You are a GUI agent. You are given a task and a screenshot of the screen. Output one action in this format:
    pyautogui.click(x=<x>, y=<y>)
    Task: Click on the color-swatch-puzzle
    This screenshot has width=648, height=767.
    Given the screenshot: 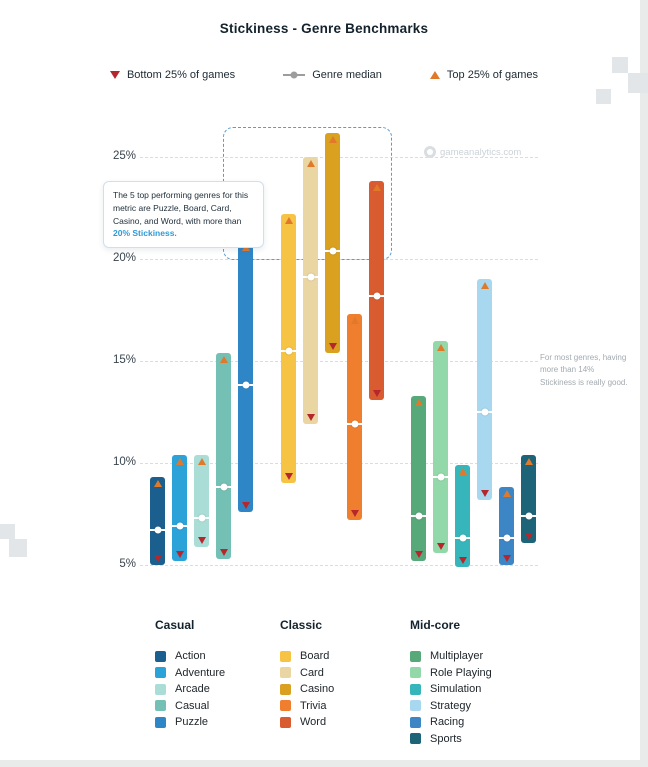 What is the action you would take?
    pyautogui.click(x=160, y=722)
    